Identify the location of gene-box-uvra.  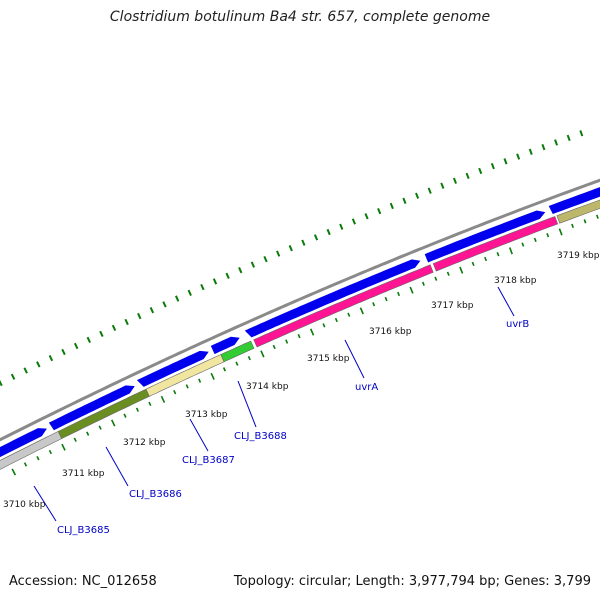
(343, 306).